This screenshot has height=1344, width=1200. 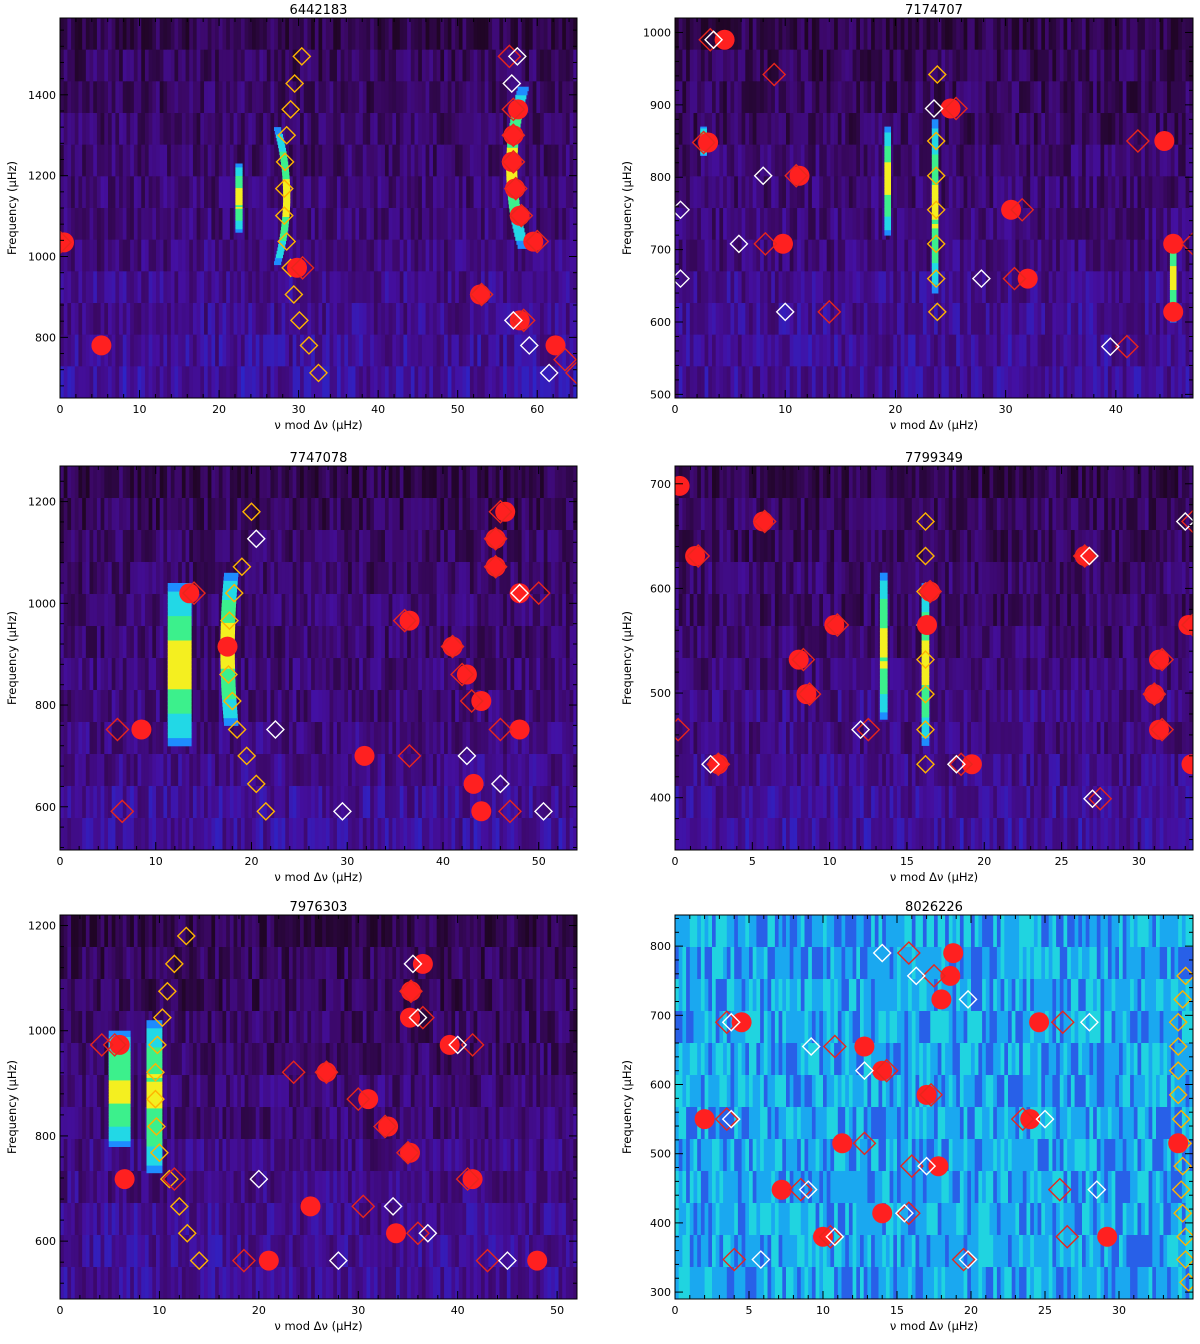 What do you see at coordinates (42, 257) in the screenshot?
I see `y-tick-label: 1000` at bounding box center [42, 257].